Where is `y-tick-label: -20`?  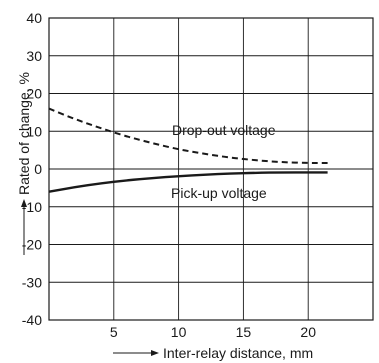
y-tick-label: -20 is located at coordinates (32, 245).